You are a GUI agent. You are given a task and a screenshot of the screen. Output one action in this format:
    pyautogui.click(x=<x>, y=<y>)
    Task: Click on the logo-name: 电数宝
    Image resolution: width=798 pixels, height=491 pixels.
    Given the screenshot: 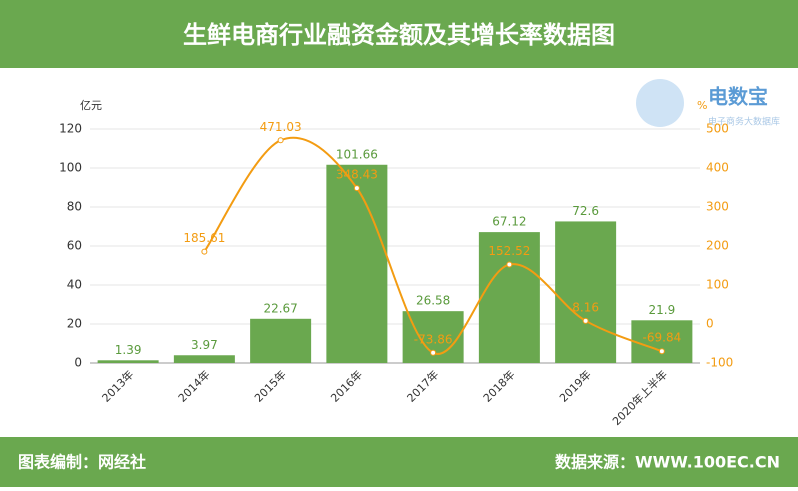 What is the action you would take?
    pyautogui.click(x=738, y=97)
    